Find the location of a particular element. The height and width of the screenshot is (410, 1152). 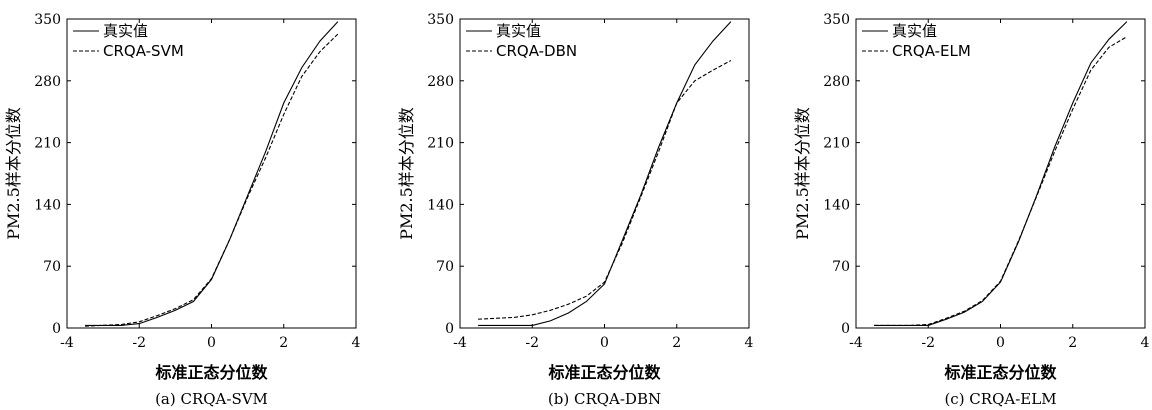

legend-label: CRQA-DBN is located at coordinates (536, 51).